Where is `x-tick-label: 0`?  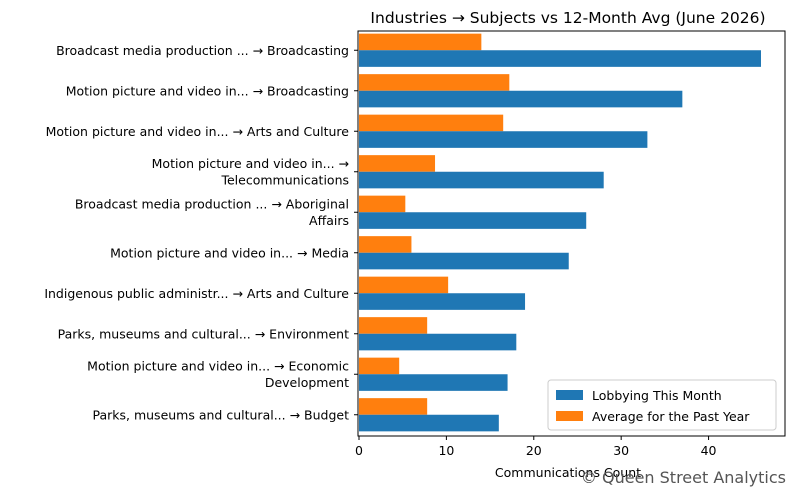 x-tick-label: 0 is located at coordinates (359, 450).